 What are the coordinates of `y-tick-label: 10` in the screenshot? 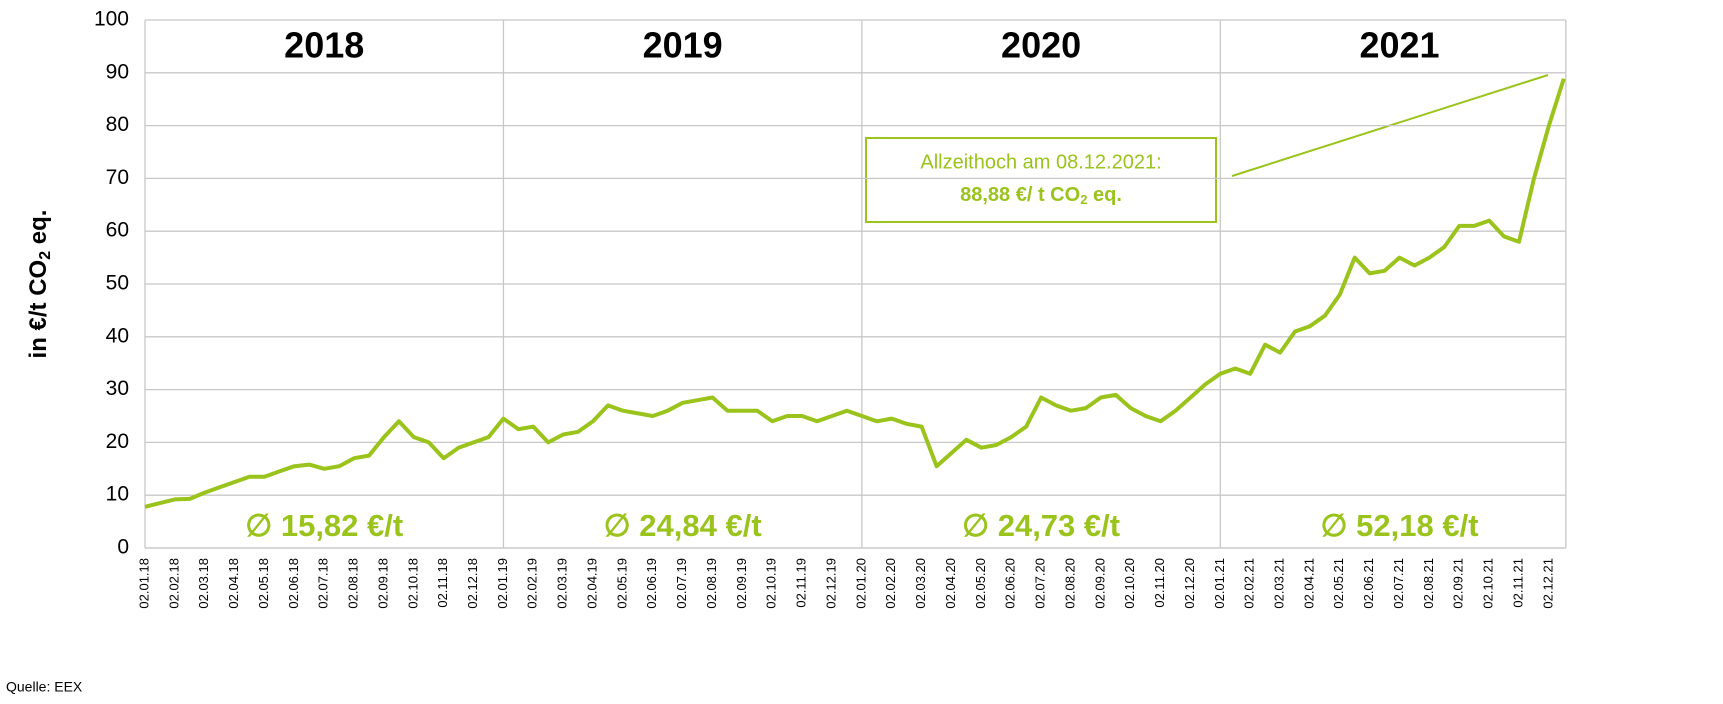 It's located at (117, 494).